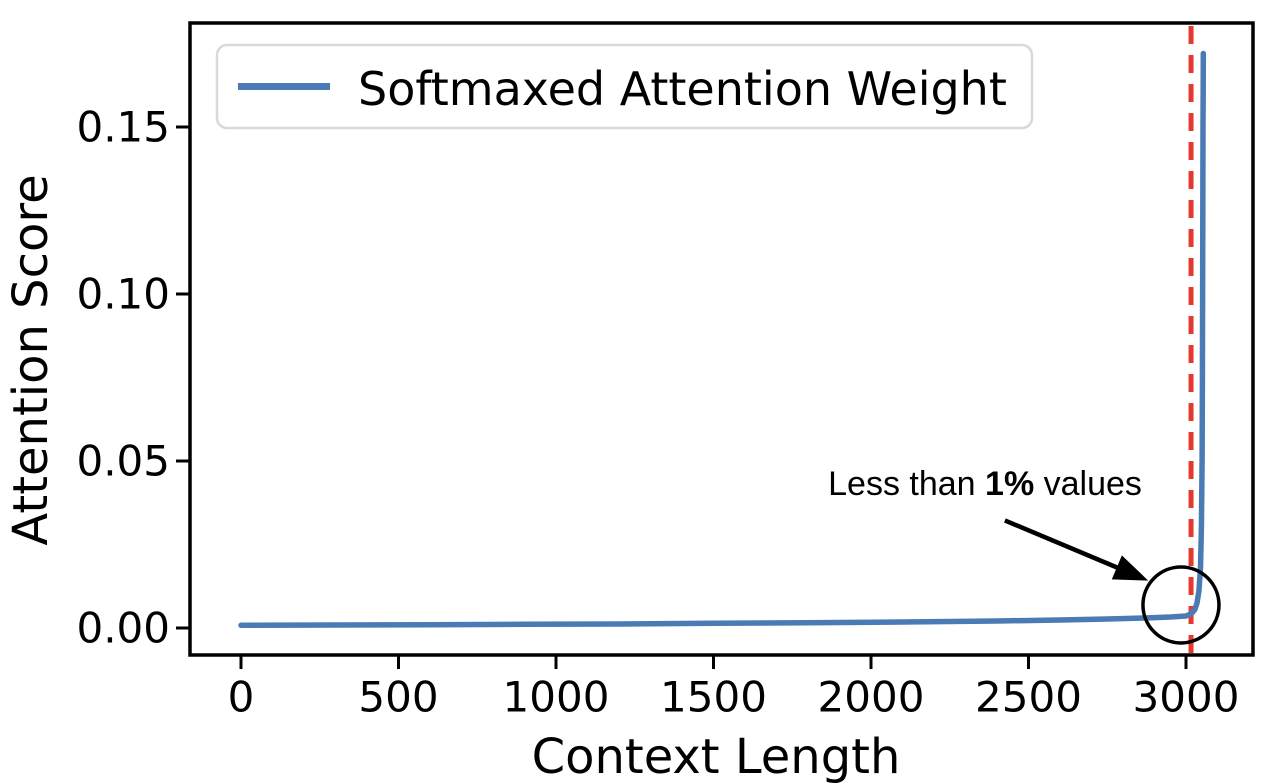 Image resolution: width=1280 pixels, height=783 pixels. I want to click on legend-box, so click(624, 86).